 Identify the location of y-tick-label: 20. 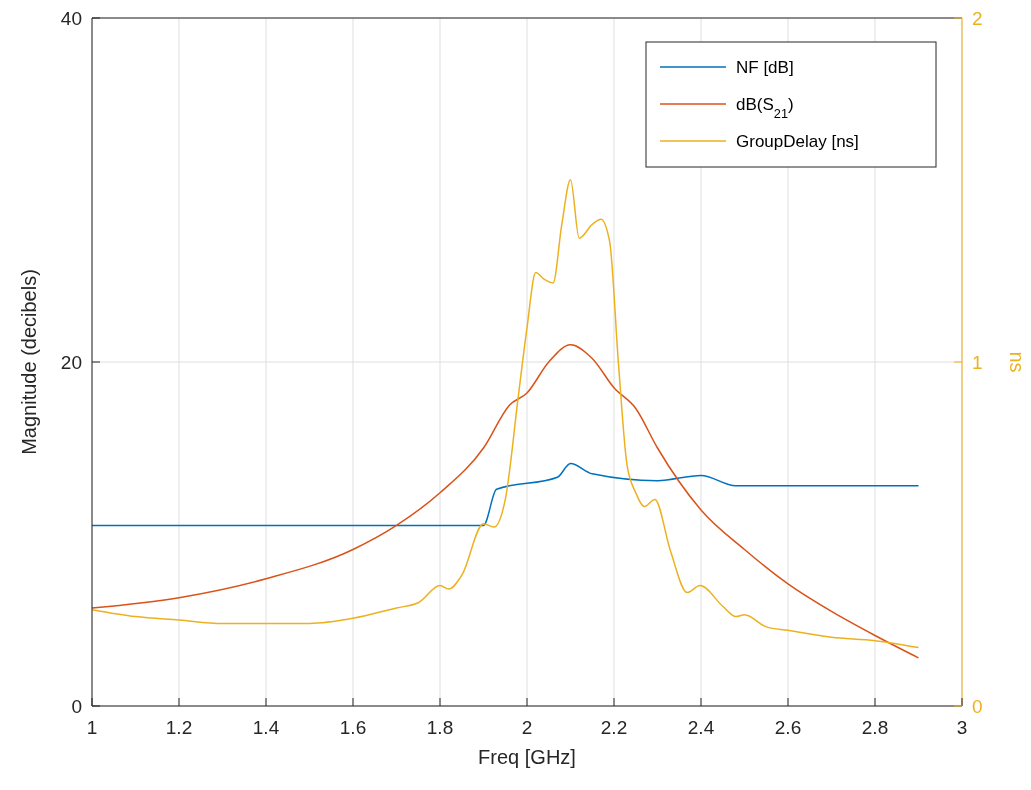
(71, 362).